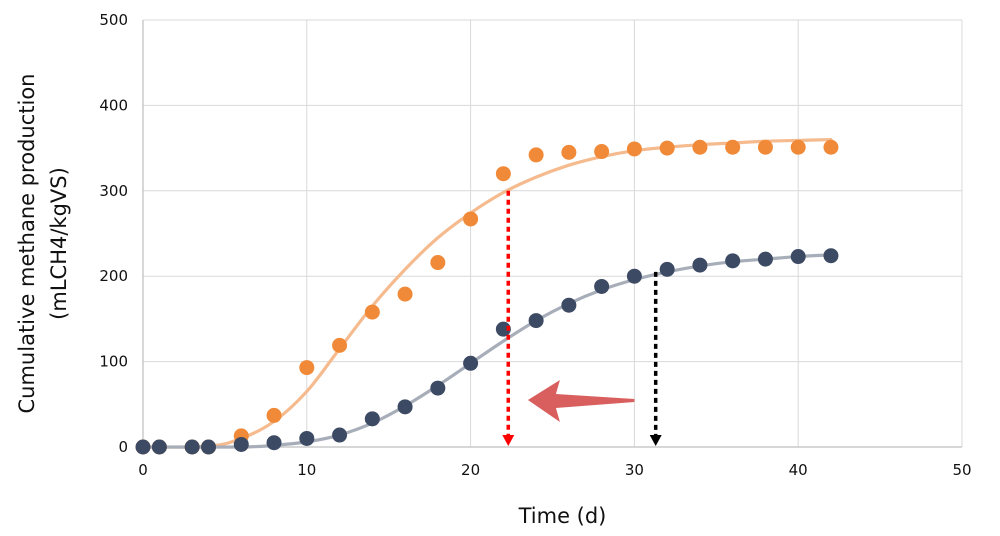 Image resolution: width=1000 pixels, height=536 pixels. I want to click on x-tick-label: 50, so click(961, 470).